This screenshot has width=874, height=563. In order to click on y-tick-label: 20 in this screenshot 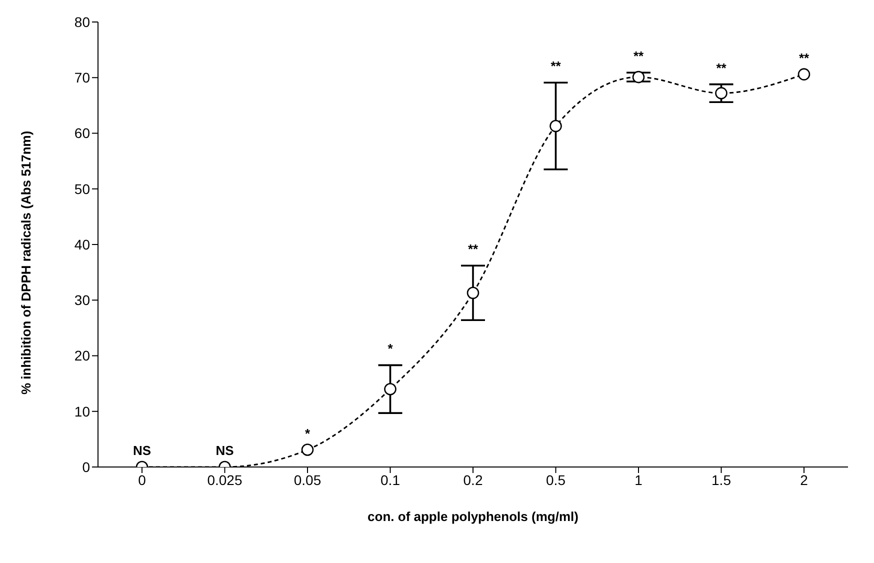, I will do `click(82, 356)`.